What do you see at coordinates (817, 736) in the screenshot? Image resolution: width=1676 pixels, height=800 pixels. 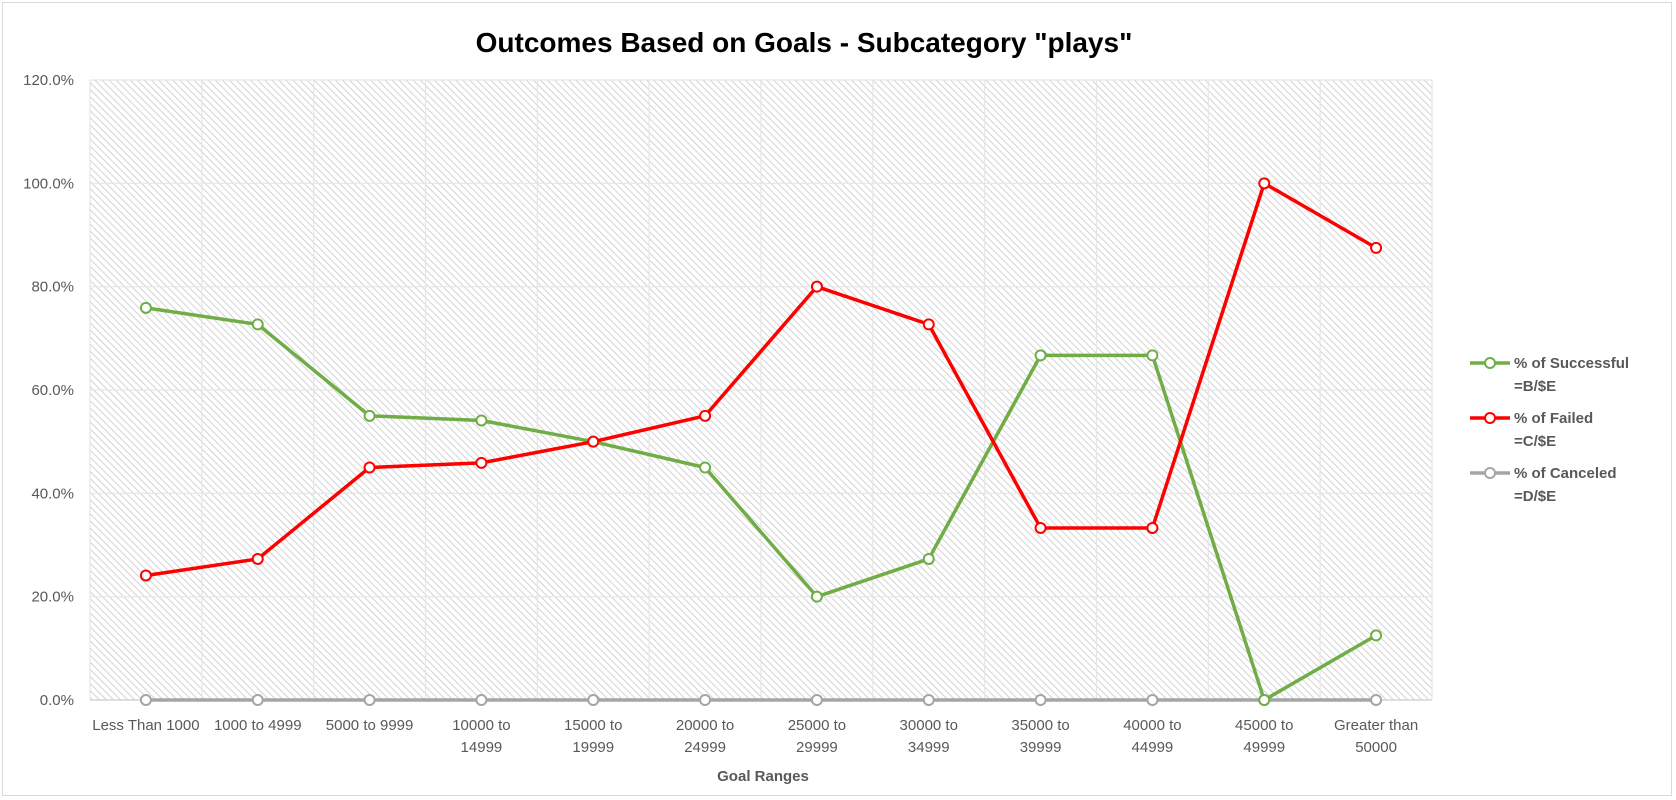 I see `x-tick-label: 25000 to 29999` at bounding box center [817, 736].